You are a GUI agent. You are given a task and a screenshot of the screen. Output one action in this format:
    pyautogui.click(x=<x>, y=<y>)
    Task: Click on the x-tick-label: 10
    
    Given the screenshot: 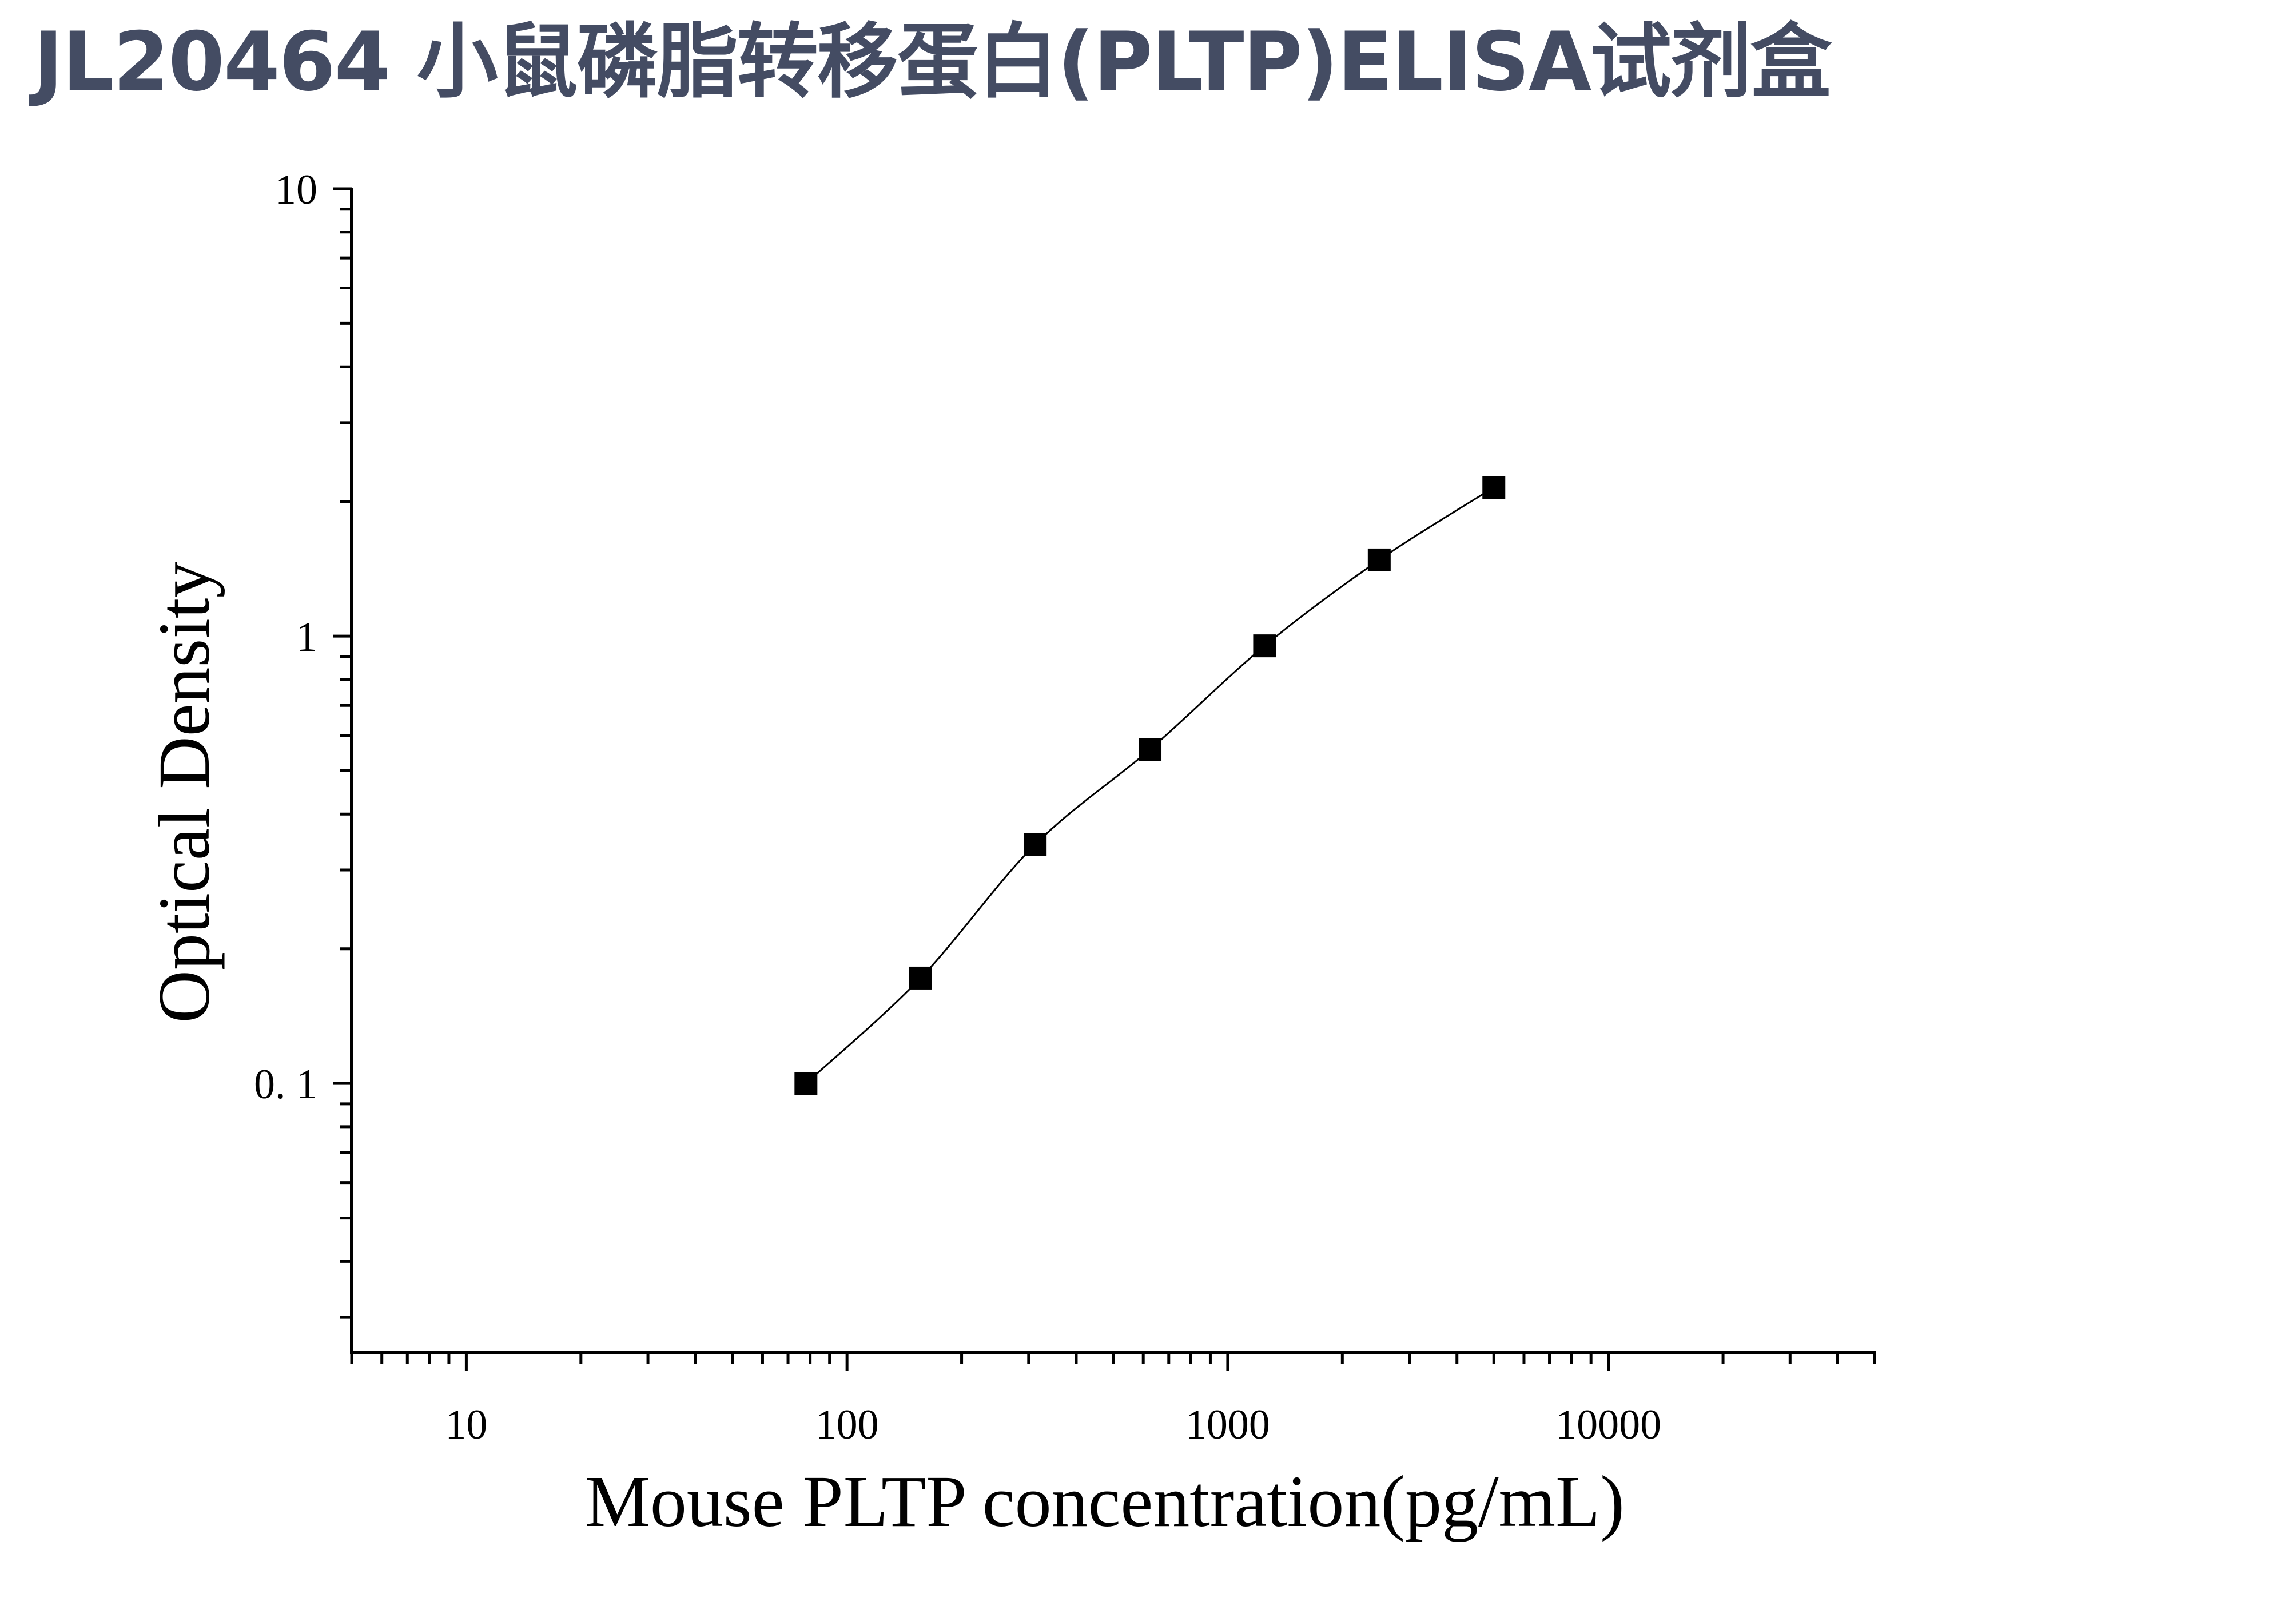 What is the action you would take?
    pyautogui.click(x=466, y=1424)
    